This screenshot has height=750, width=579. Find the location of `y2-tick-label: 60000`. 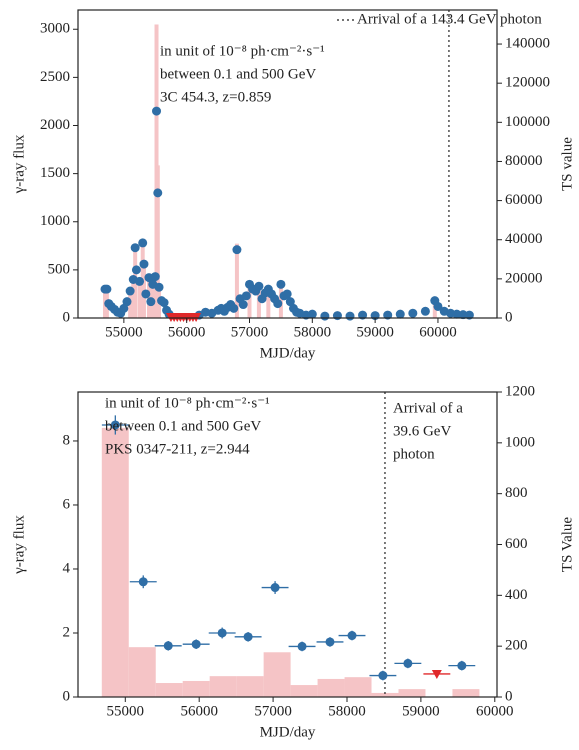

y2-tick-label: 60000 is located at coordinates (524, 200).